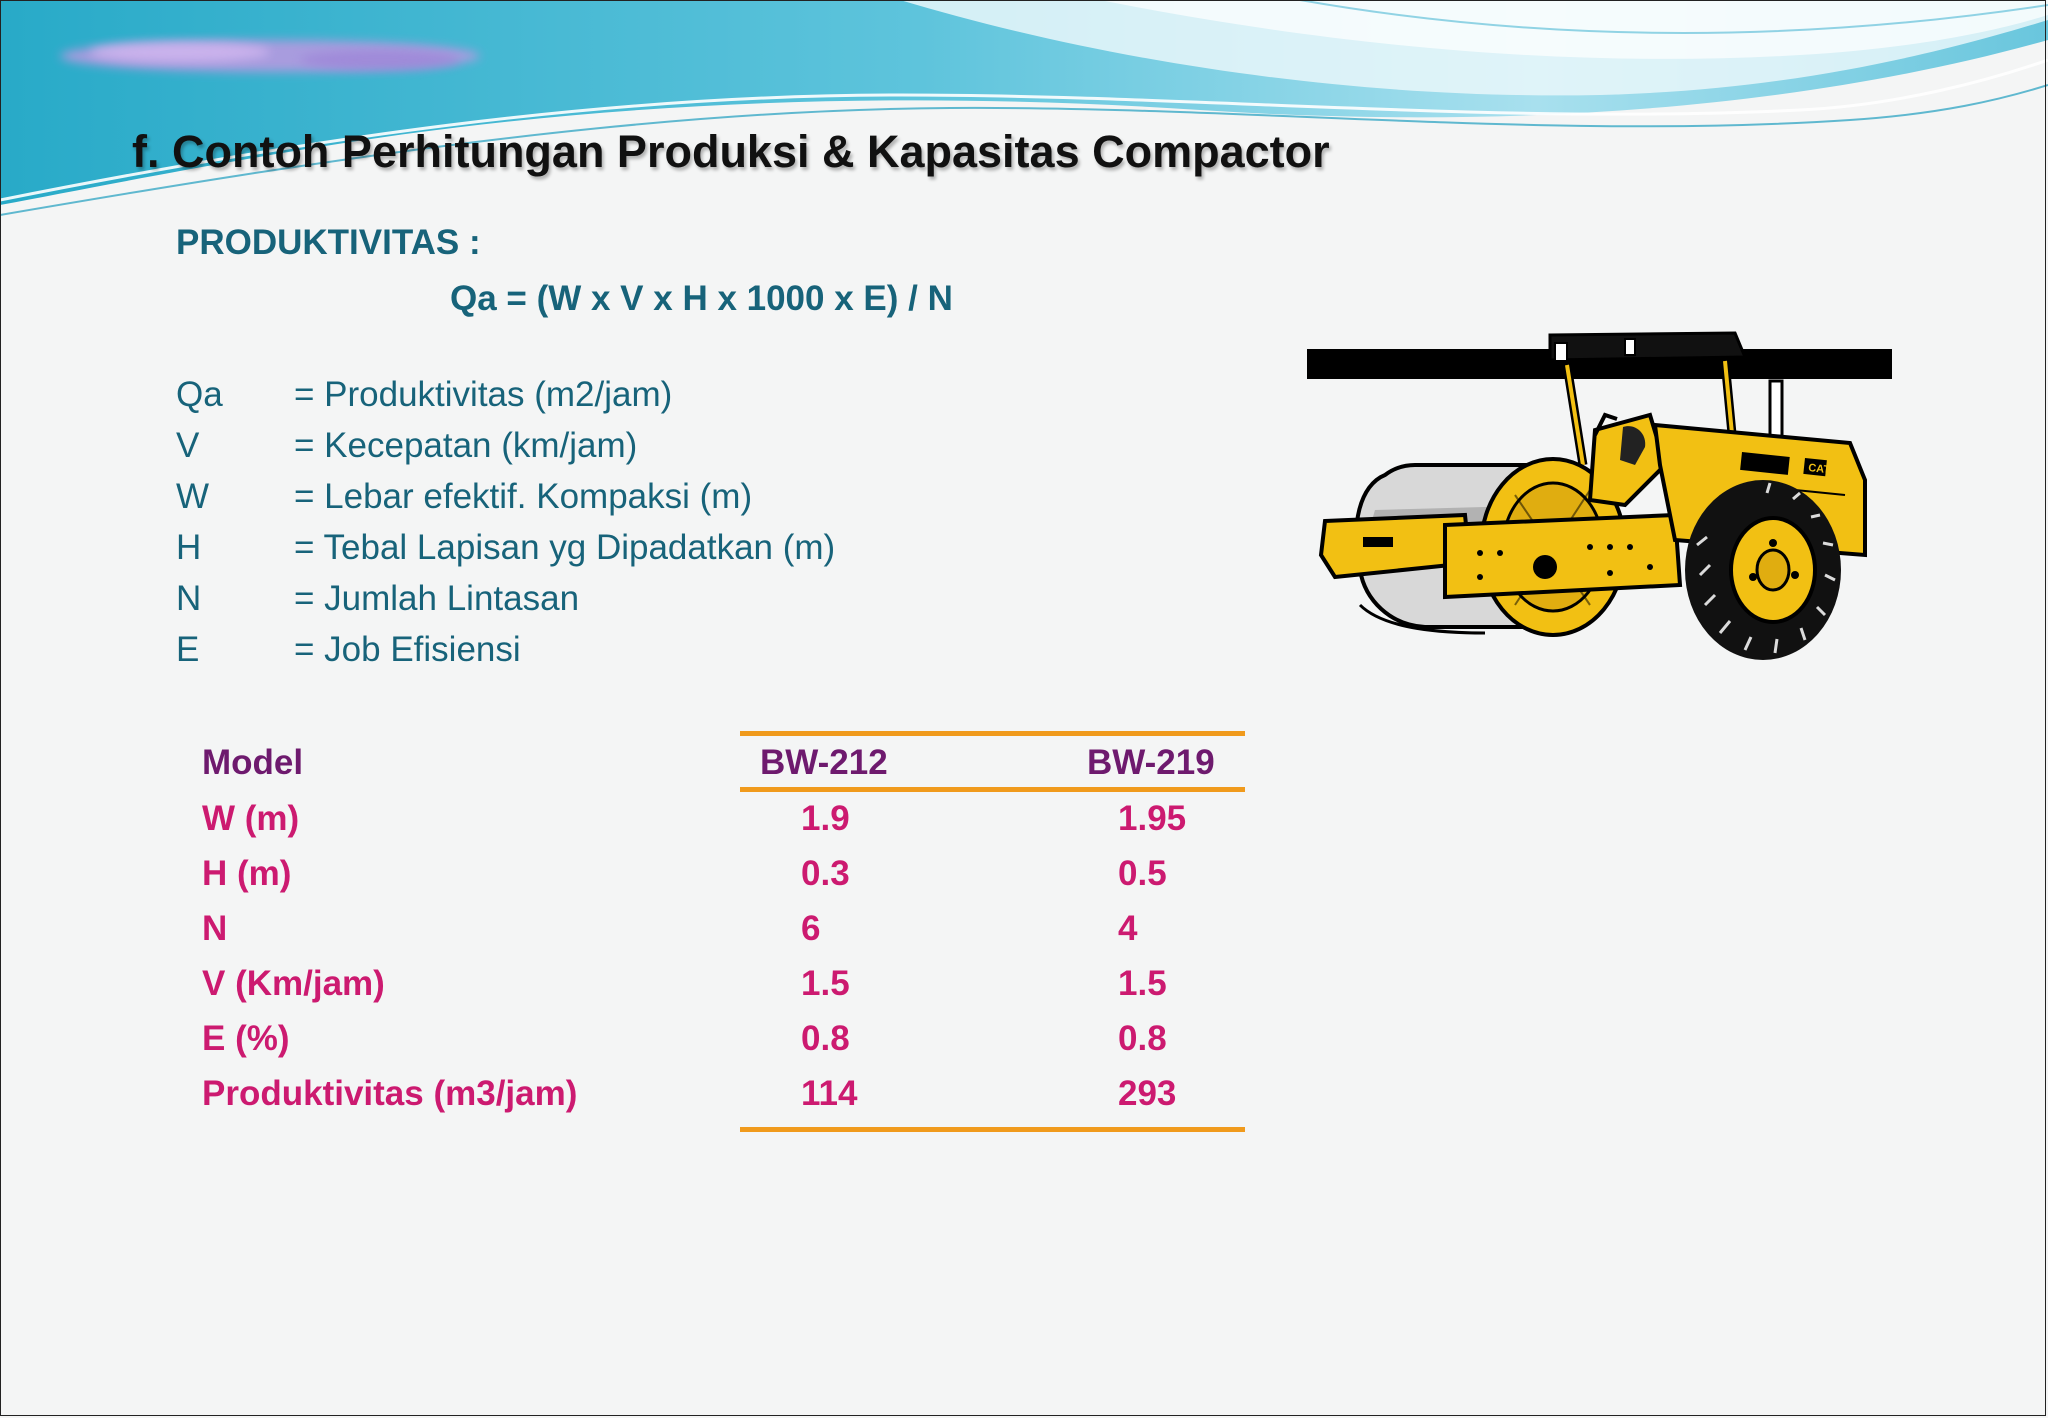  What do you see at coordinates (293, 983) in the screenshot?
I see `row-label: V (Km/jam)` at bounding box center [293, 983].